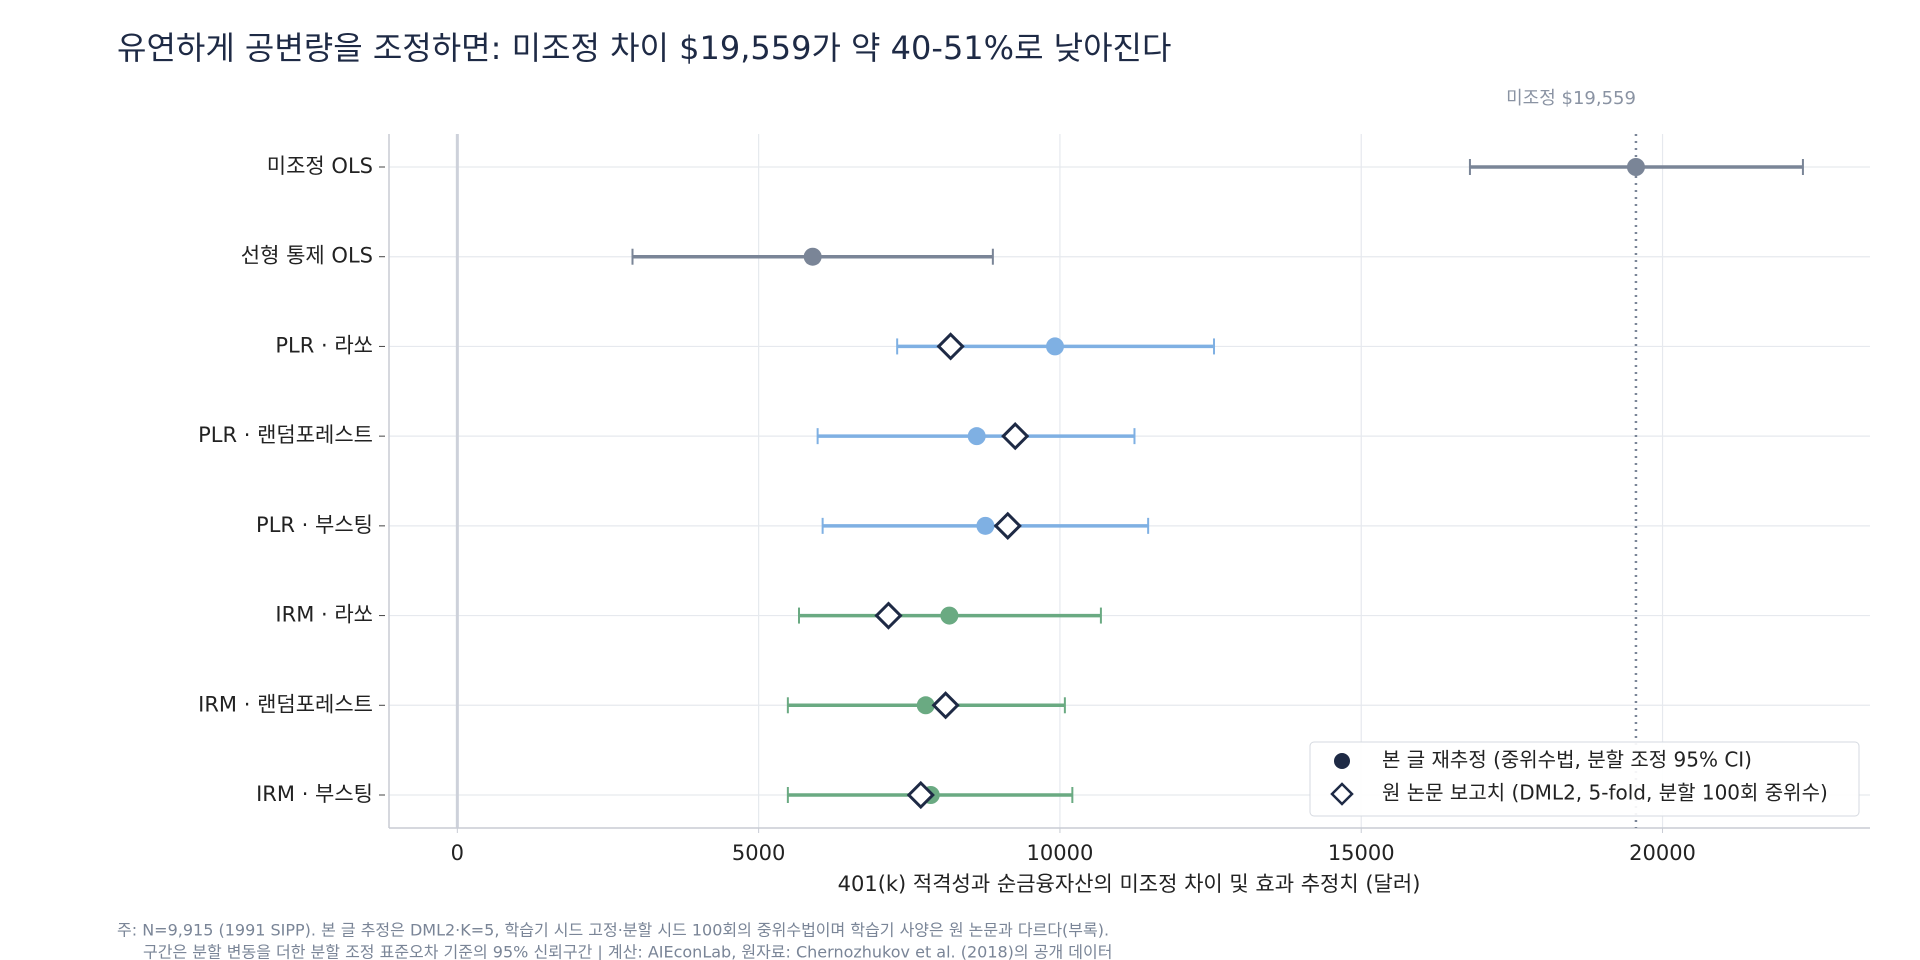  What do you see at coordinates (285, 704) in the screenshot?
I see `y-tick-label: IRM · 랜덤포레스트` at bounding box center [285, 704].